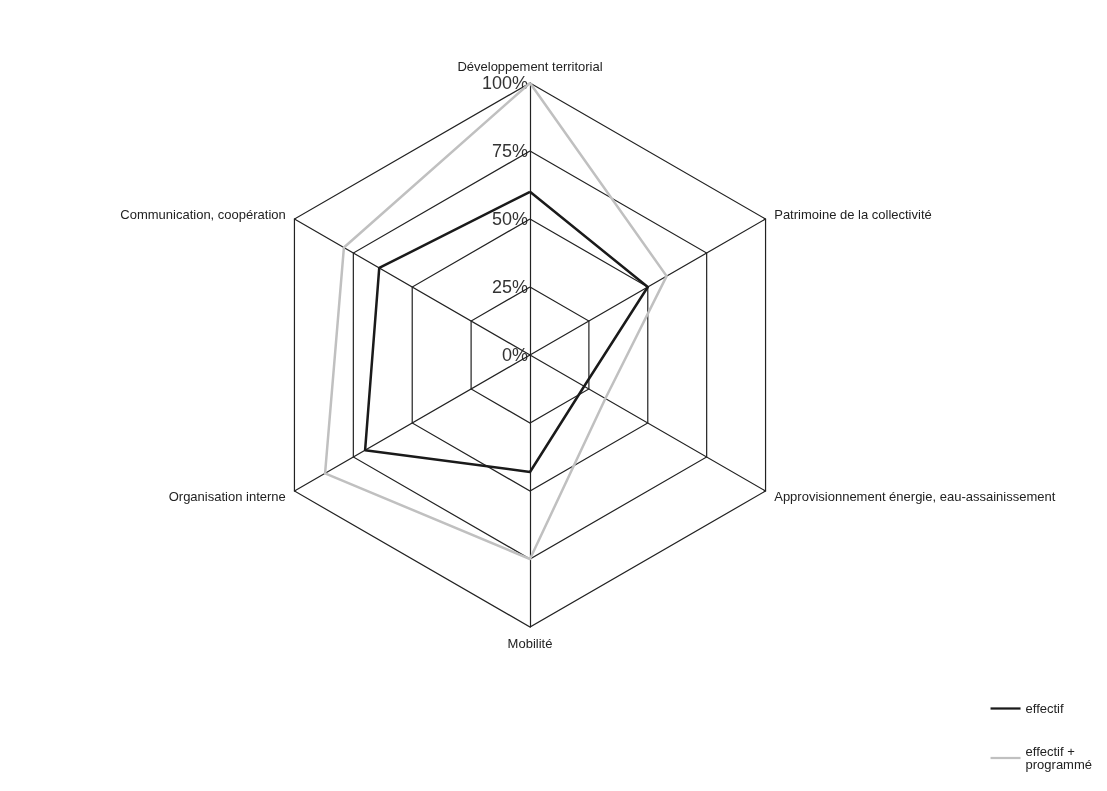 This screenshot has width=1107, height=791. What do you see at coordinates (514, 355) in the screenshot?
I see `y-tick-label: 0%` at bounding box center [514, 355].